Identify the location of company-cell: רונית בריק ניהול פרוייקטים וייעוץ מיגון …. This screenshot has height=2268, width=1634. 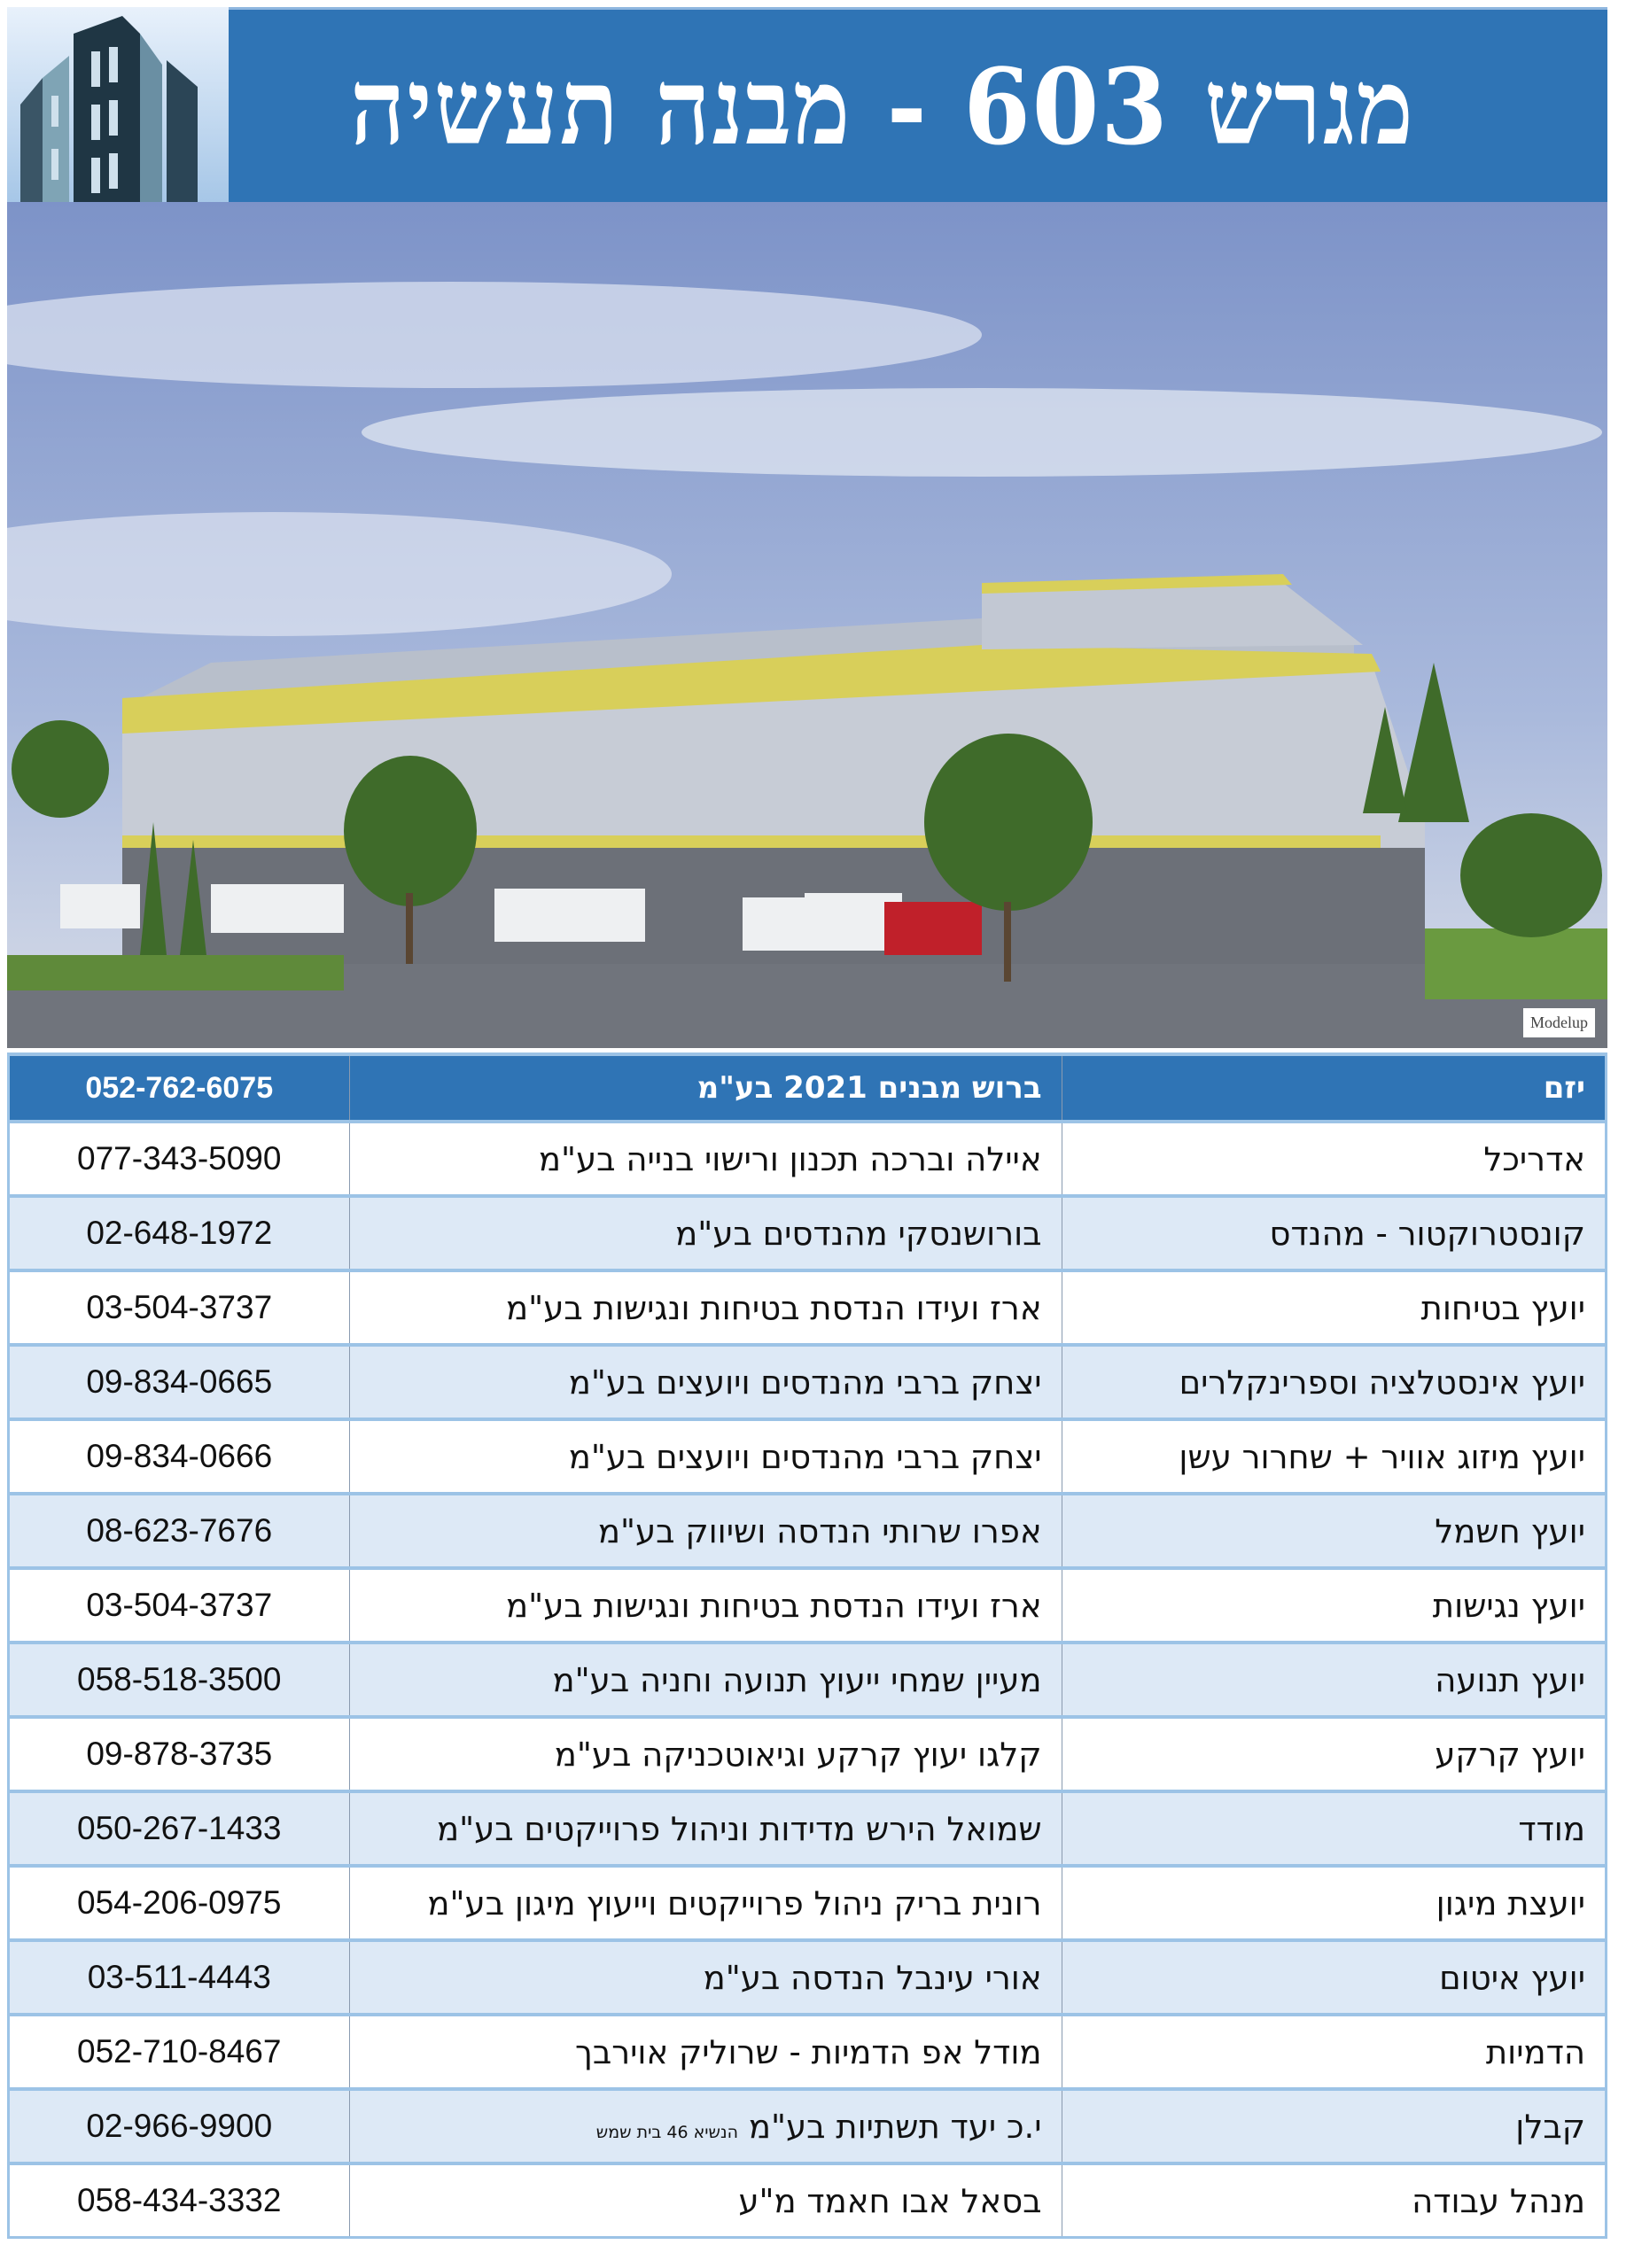
(705, 1903).